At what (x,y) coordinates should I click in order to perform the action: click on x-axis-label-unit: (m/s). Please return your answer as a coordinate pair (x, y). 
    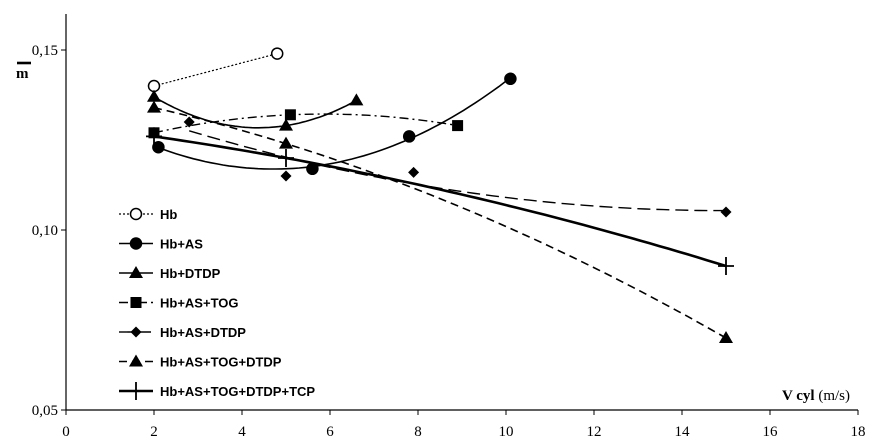
    Looking at the image, I should click on (834, 396).